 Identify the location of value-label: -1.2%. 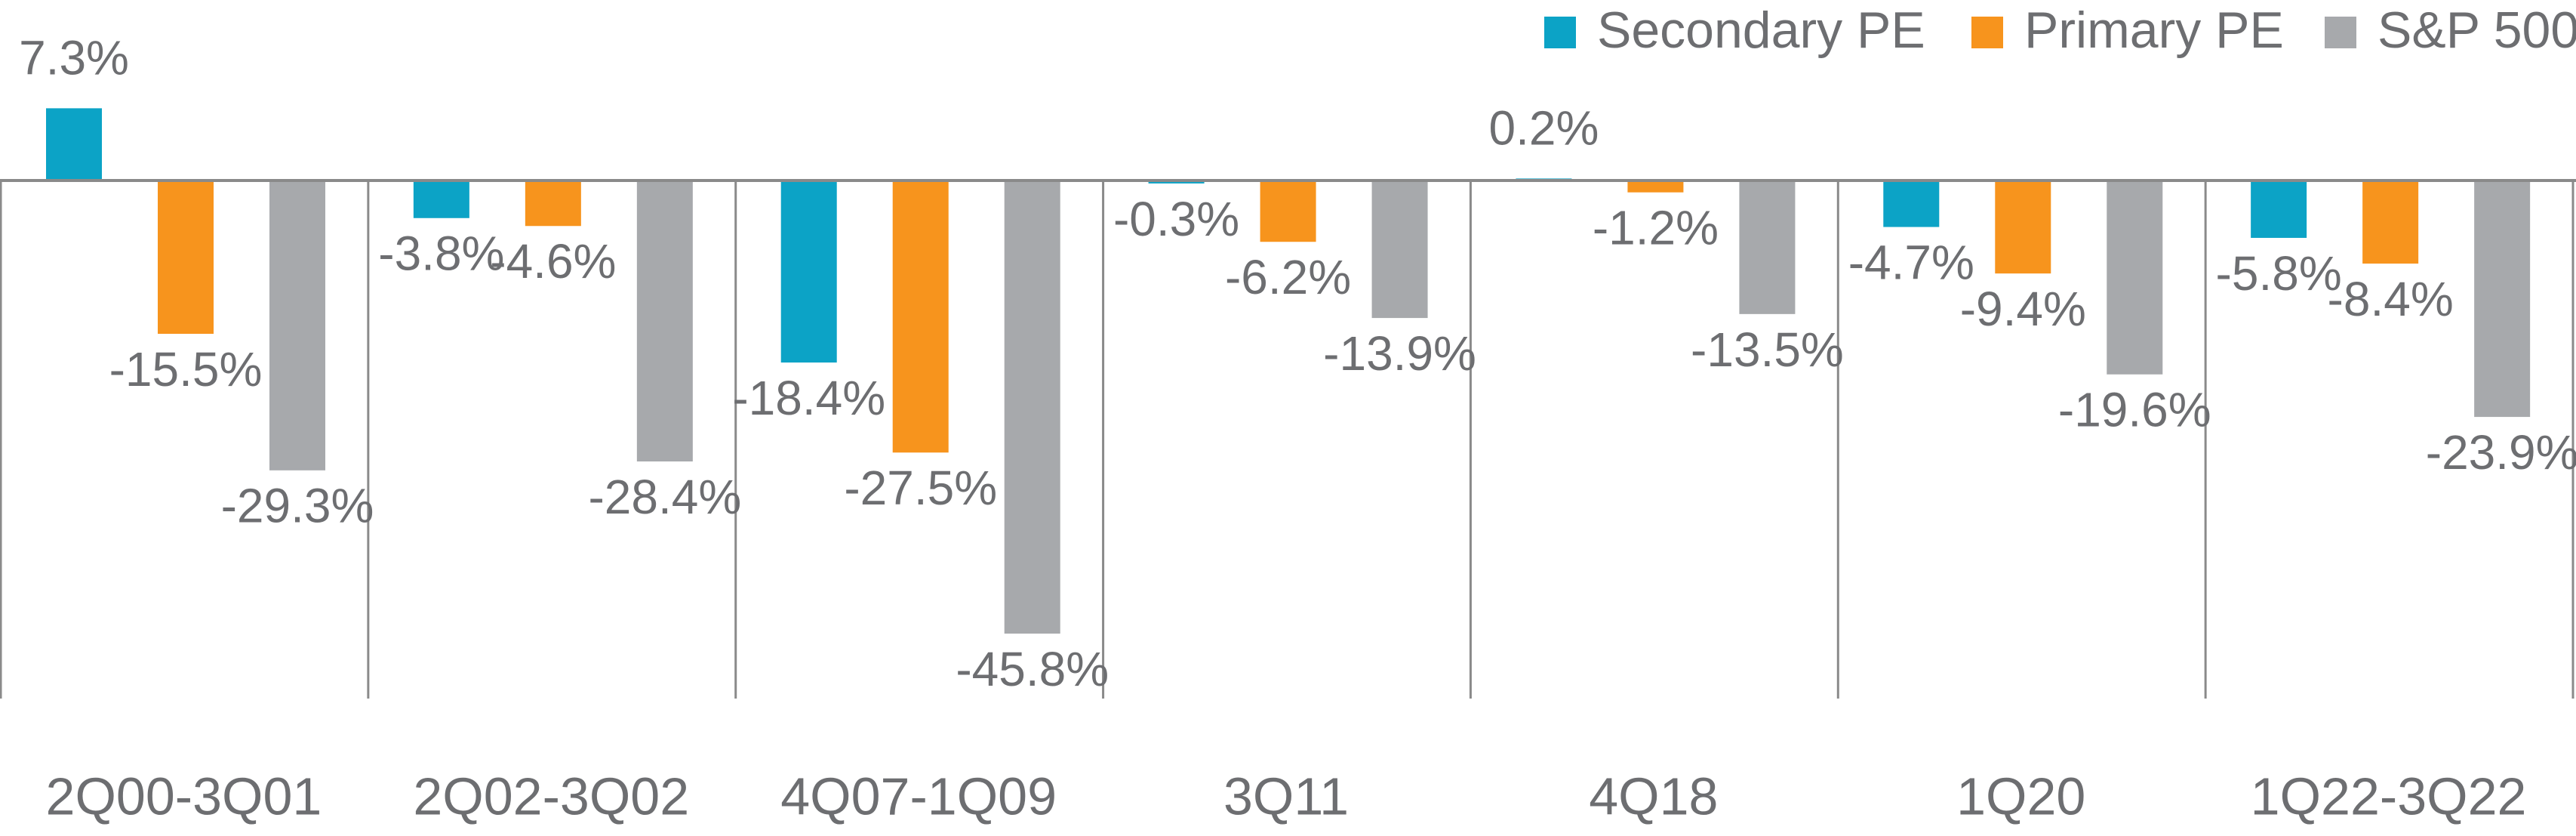
(1656, 228).